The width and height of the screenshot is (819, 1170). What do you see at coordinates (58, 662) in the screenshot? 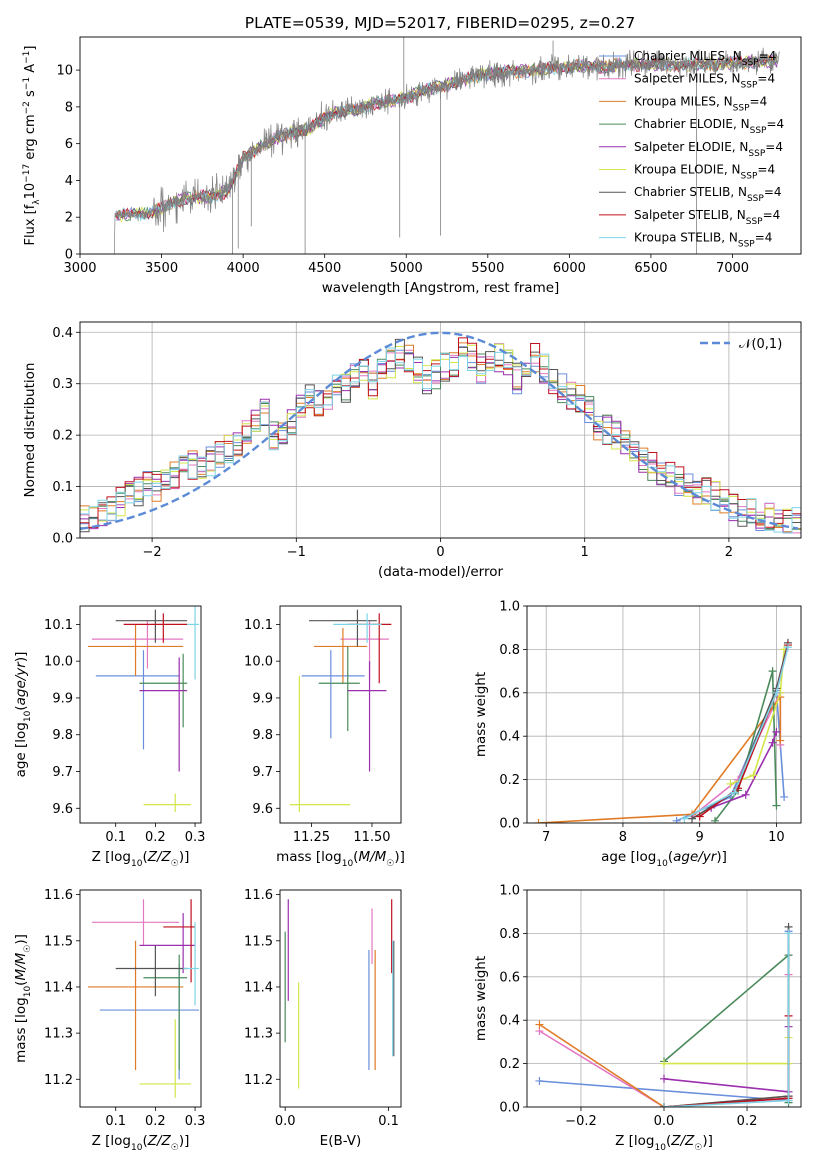
I see `y-tick-label: 10.0` at bounding box center [58, 662].